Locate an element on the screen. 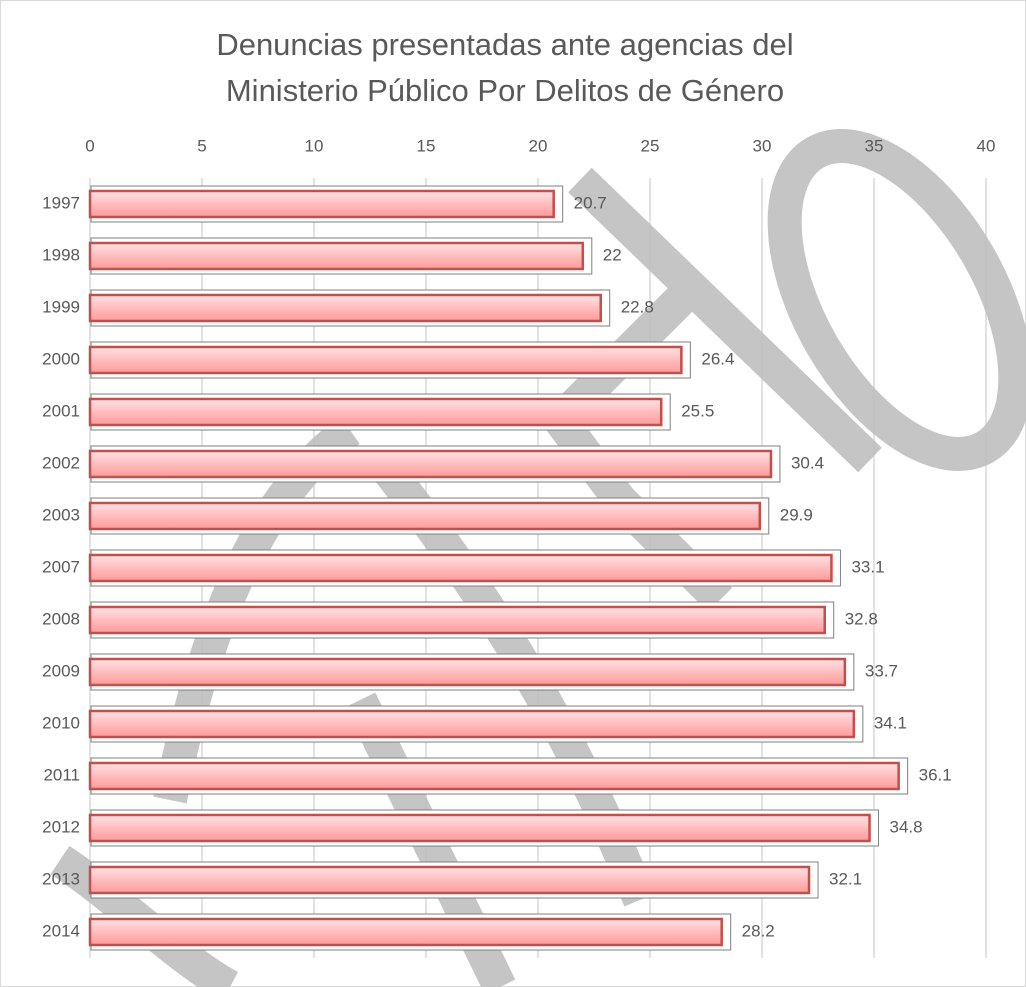 This screenshot has height=987, width=1026. data-label: 34.8 is located at coordinates (906, 826).